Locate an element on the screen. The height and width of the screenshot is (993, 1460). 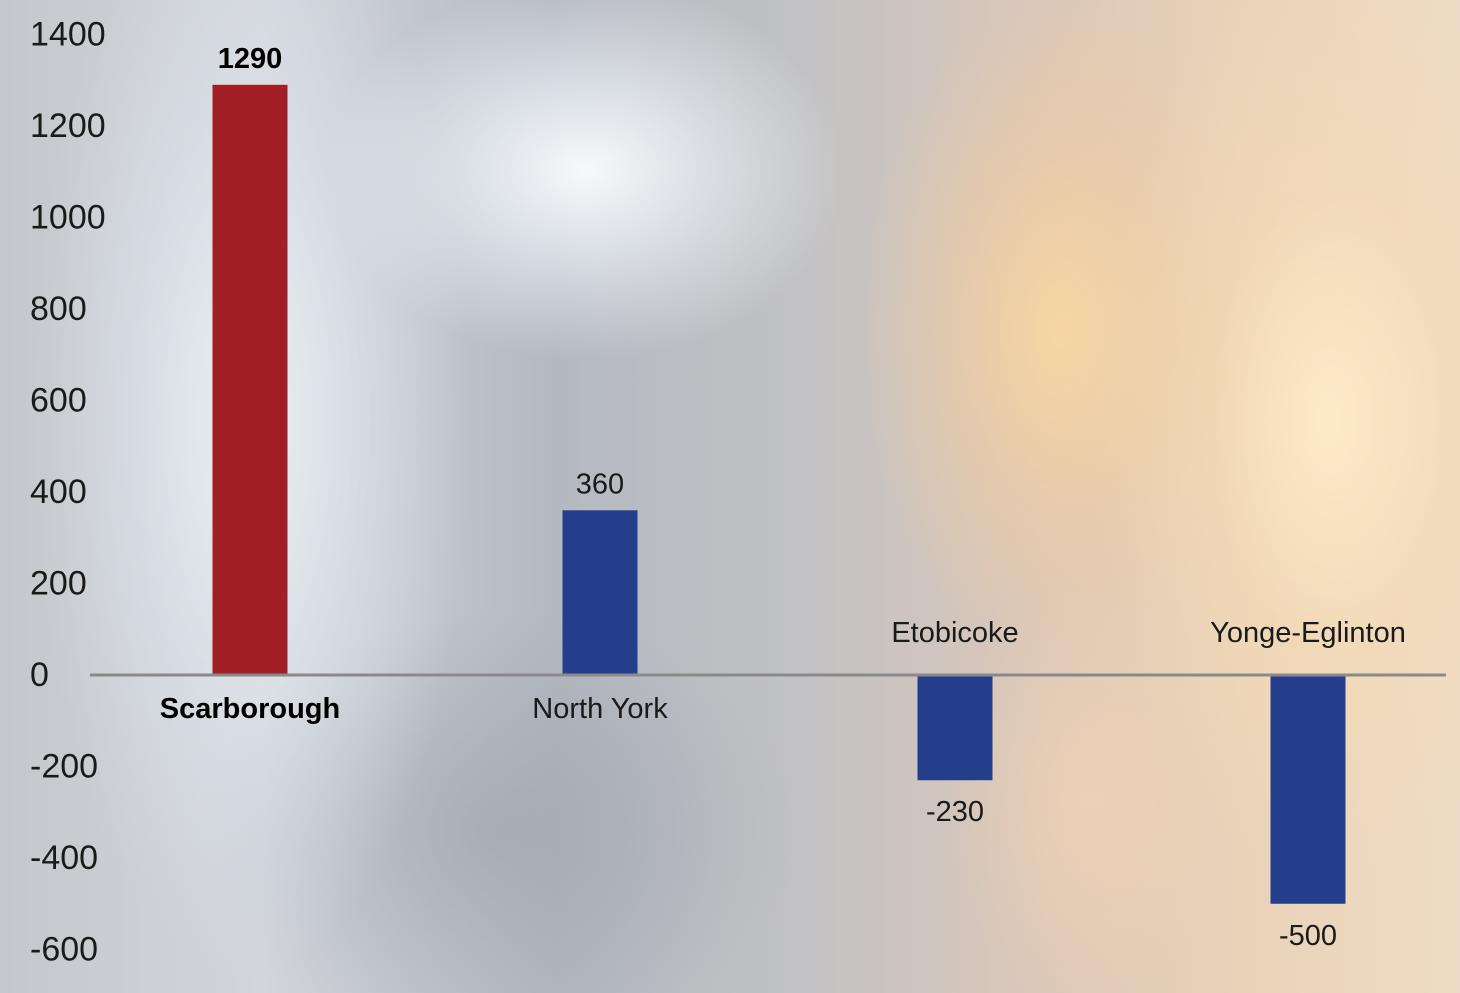
y-tick-label: 1200 is located at coordinates (68, 126).